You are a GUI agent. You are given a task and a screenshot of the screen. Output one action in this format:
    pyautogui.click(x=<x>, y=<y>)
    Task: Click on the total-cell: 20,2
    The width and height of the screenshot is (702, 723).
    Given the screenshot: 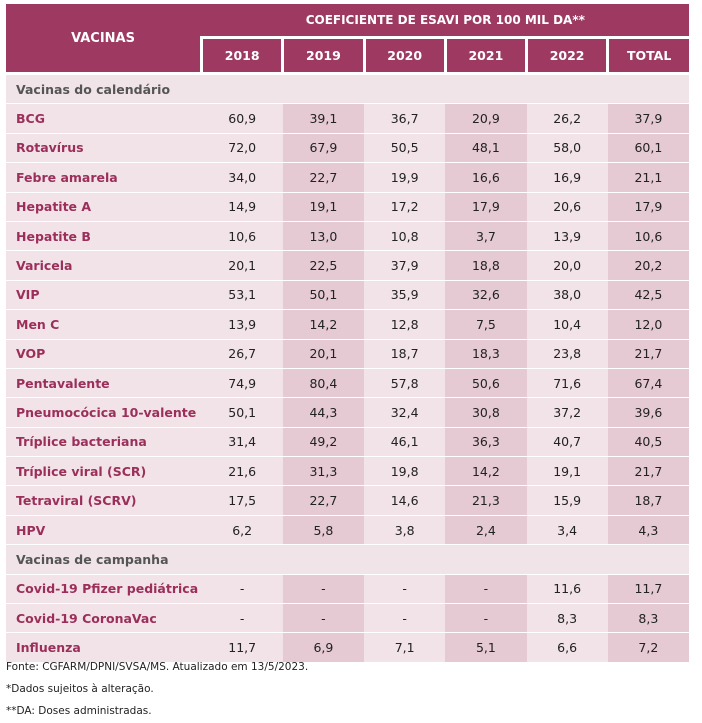 What is the action you would take?
    pyautogui.click(x=648, y=265)
    